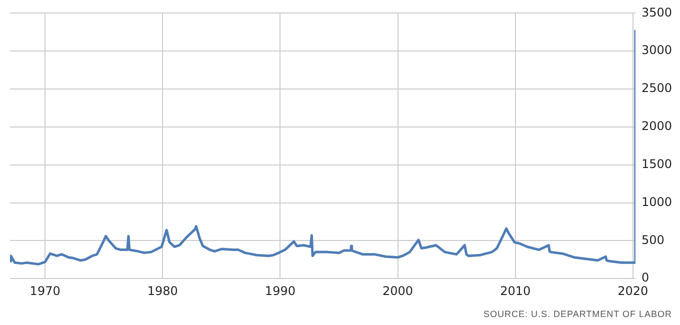 The width and height of the screenshot is (680, 325). I want to click on y-tick-label: 0, so click(645, 277).